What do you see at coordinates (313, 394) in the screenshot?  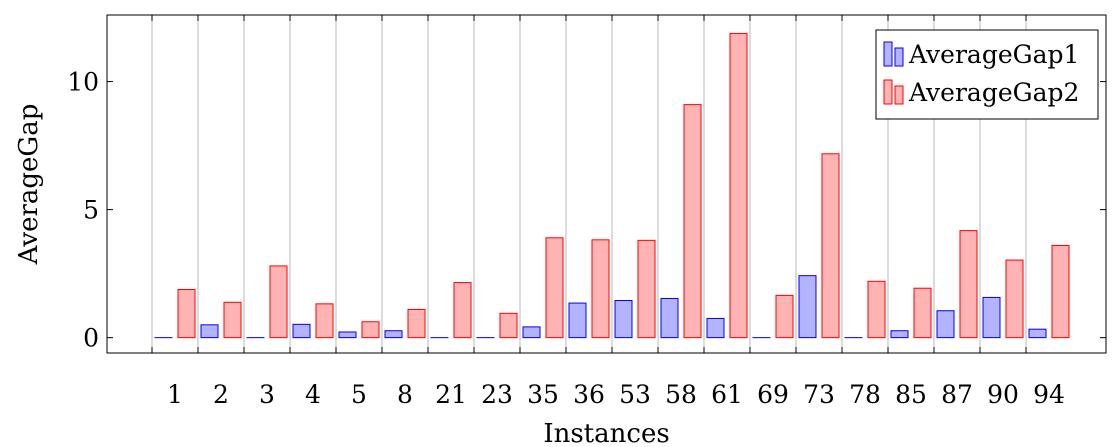 I see `x-tick-label: 4` at bounding box center [313, 394].